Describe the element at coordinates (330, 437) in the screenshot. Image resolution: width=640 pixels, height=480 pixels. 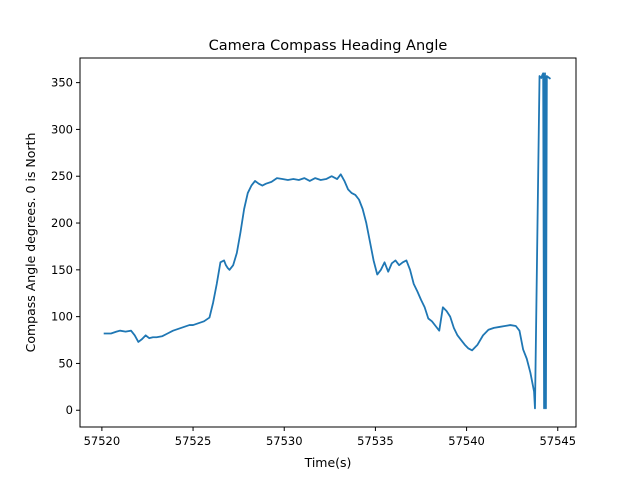
I see `x-axis: 57520 57525 57530 57535 57540 57545` at that location.